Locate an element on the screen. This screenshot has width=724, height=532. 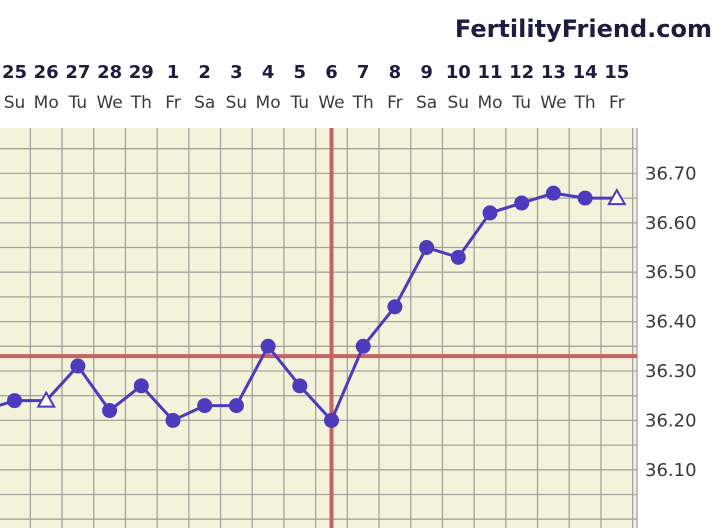
y-tick-label: 36.20 is located at coordinates (671, 420).